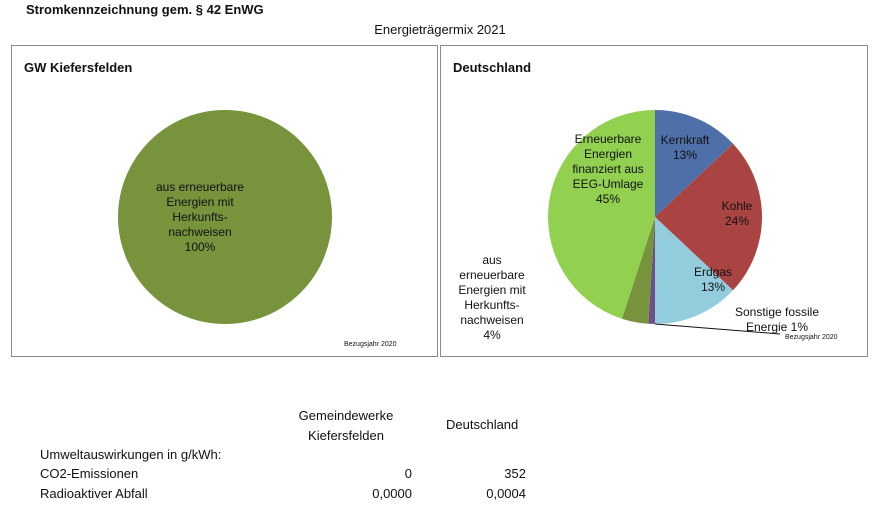 Image resolution: width=880 pixels, height=519 pixels. Describe the element at coordinates (601, 214) in the screenshot. I see `pie-slice-erneuerbare-energien-finanziert-aus-eeg-umlage` at that location.